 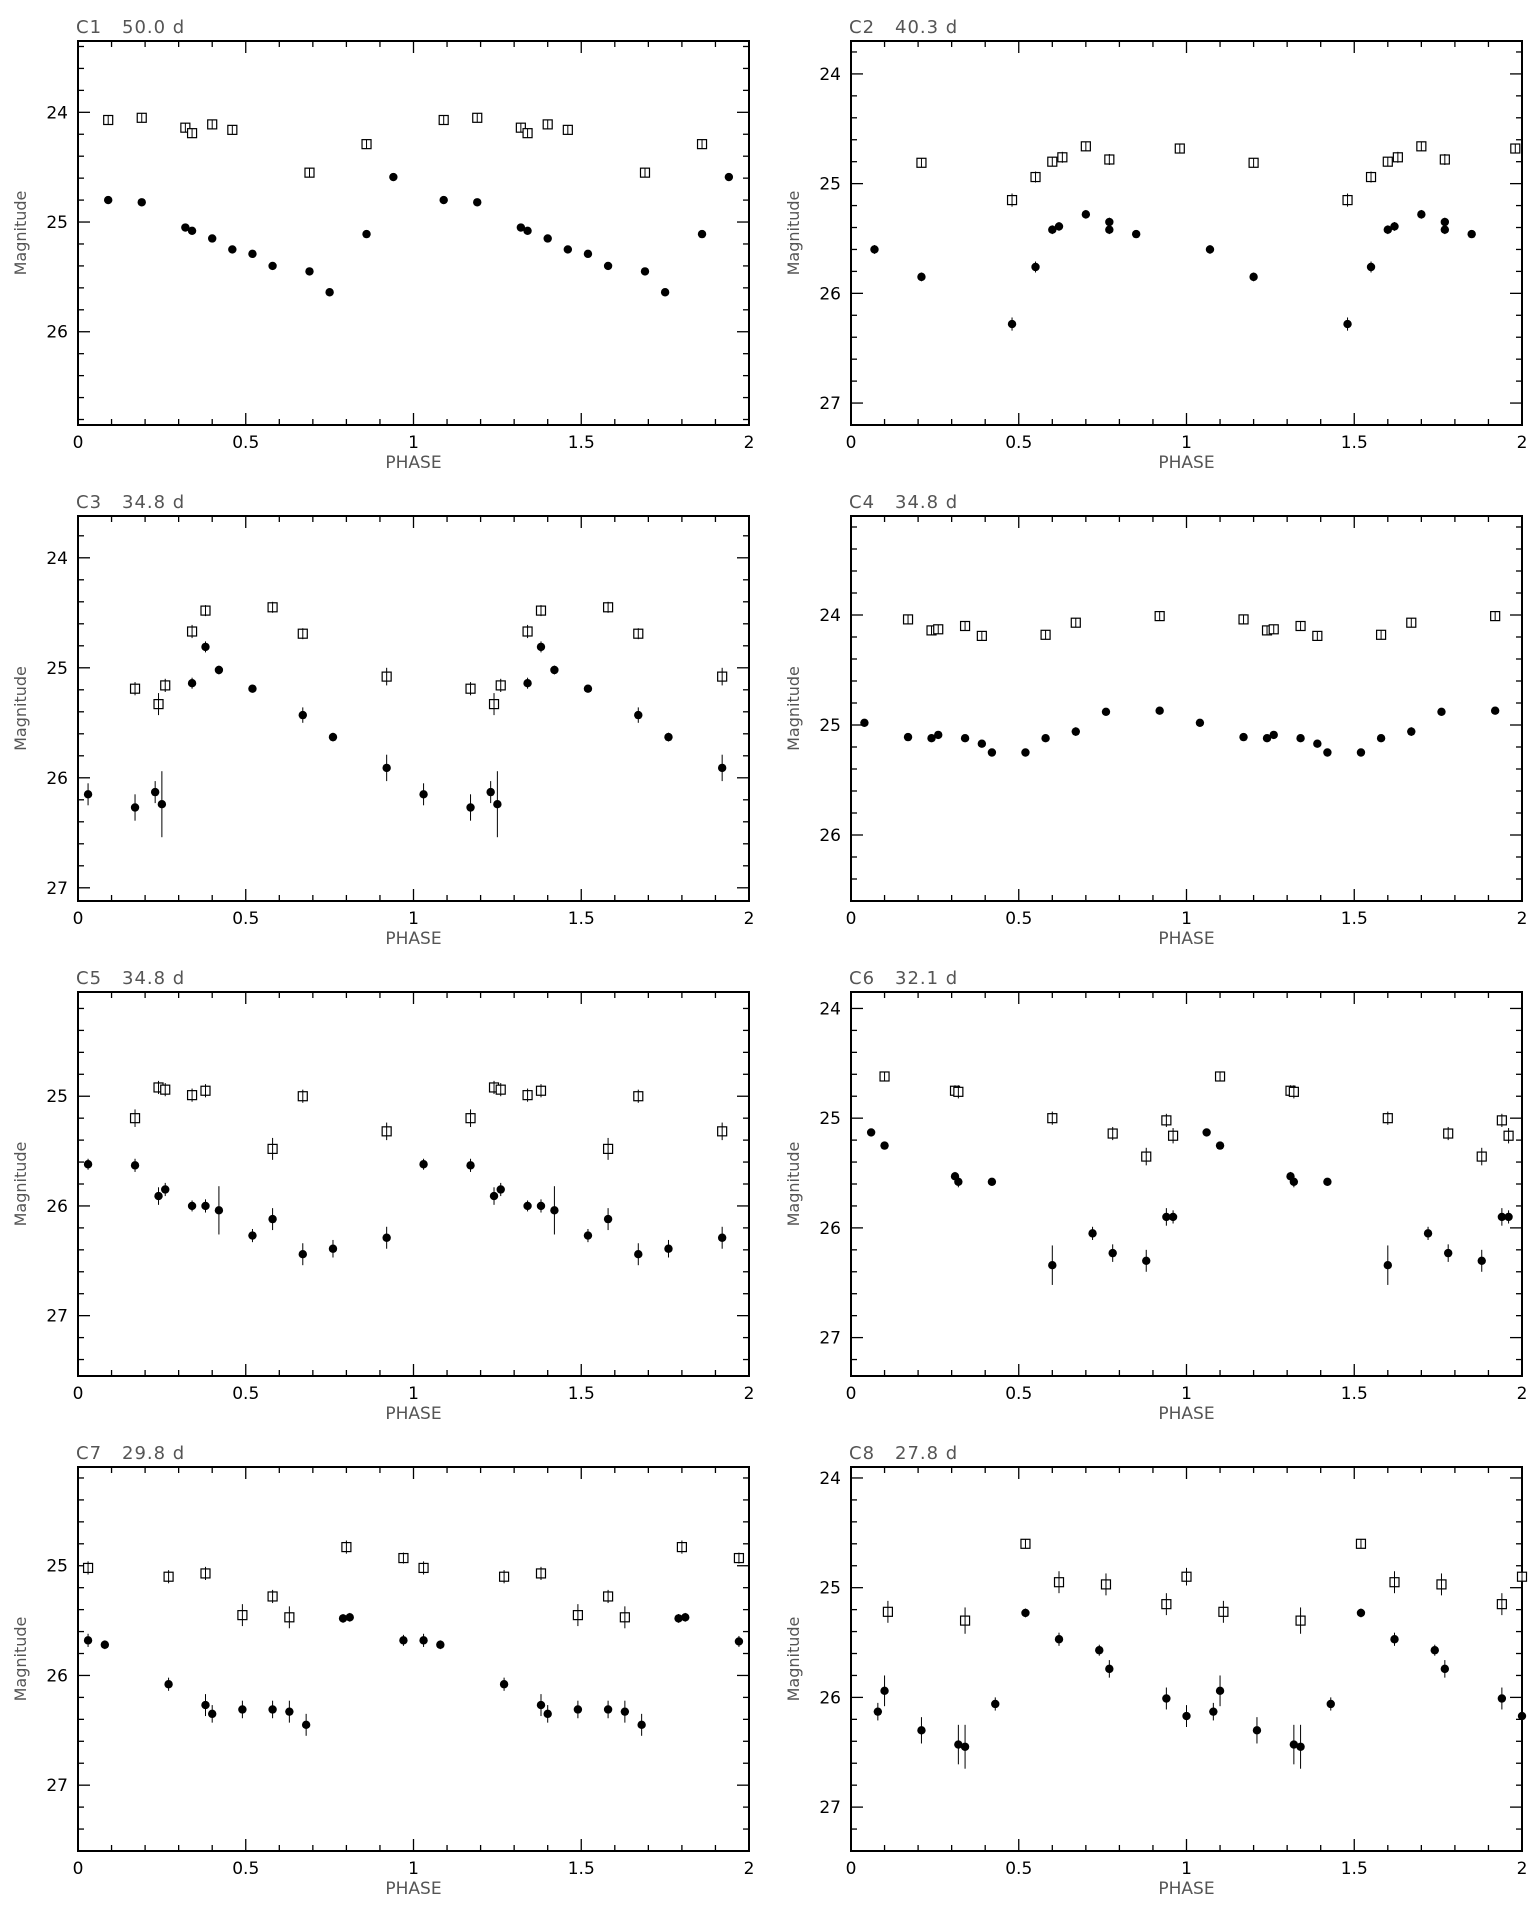 What do you see at coordinates (862, 978) in the screenshot?
I see `panel-label: C6` at bounding box center [862, 978].